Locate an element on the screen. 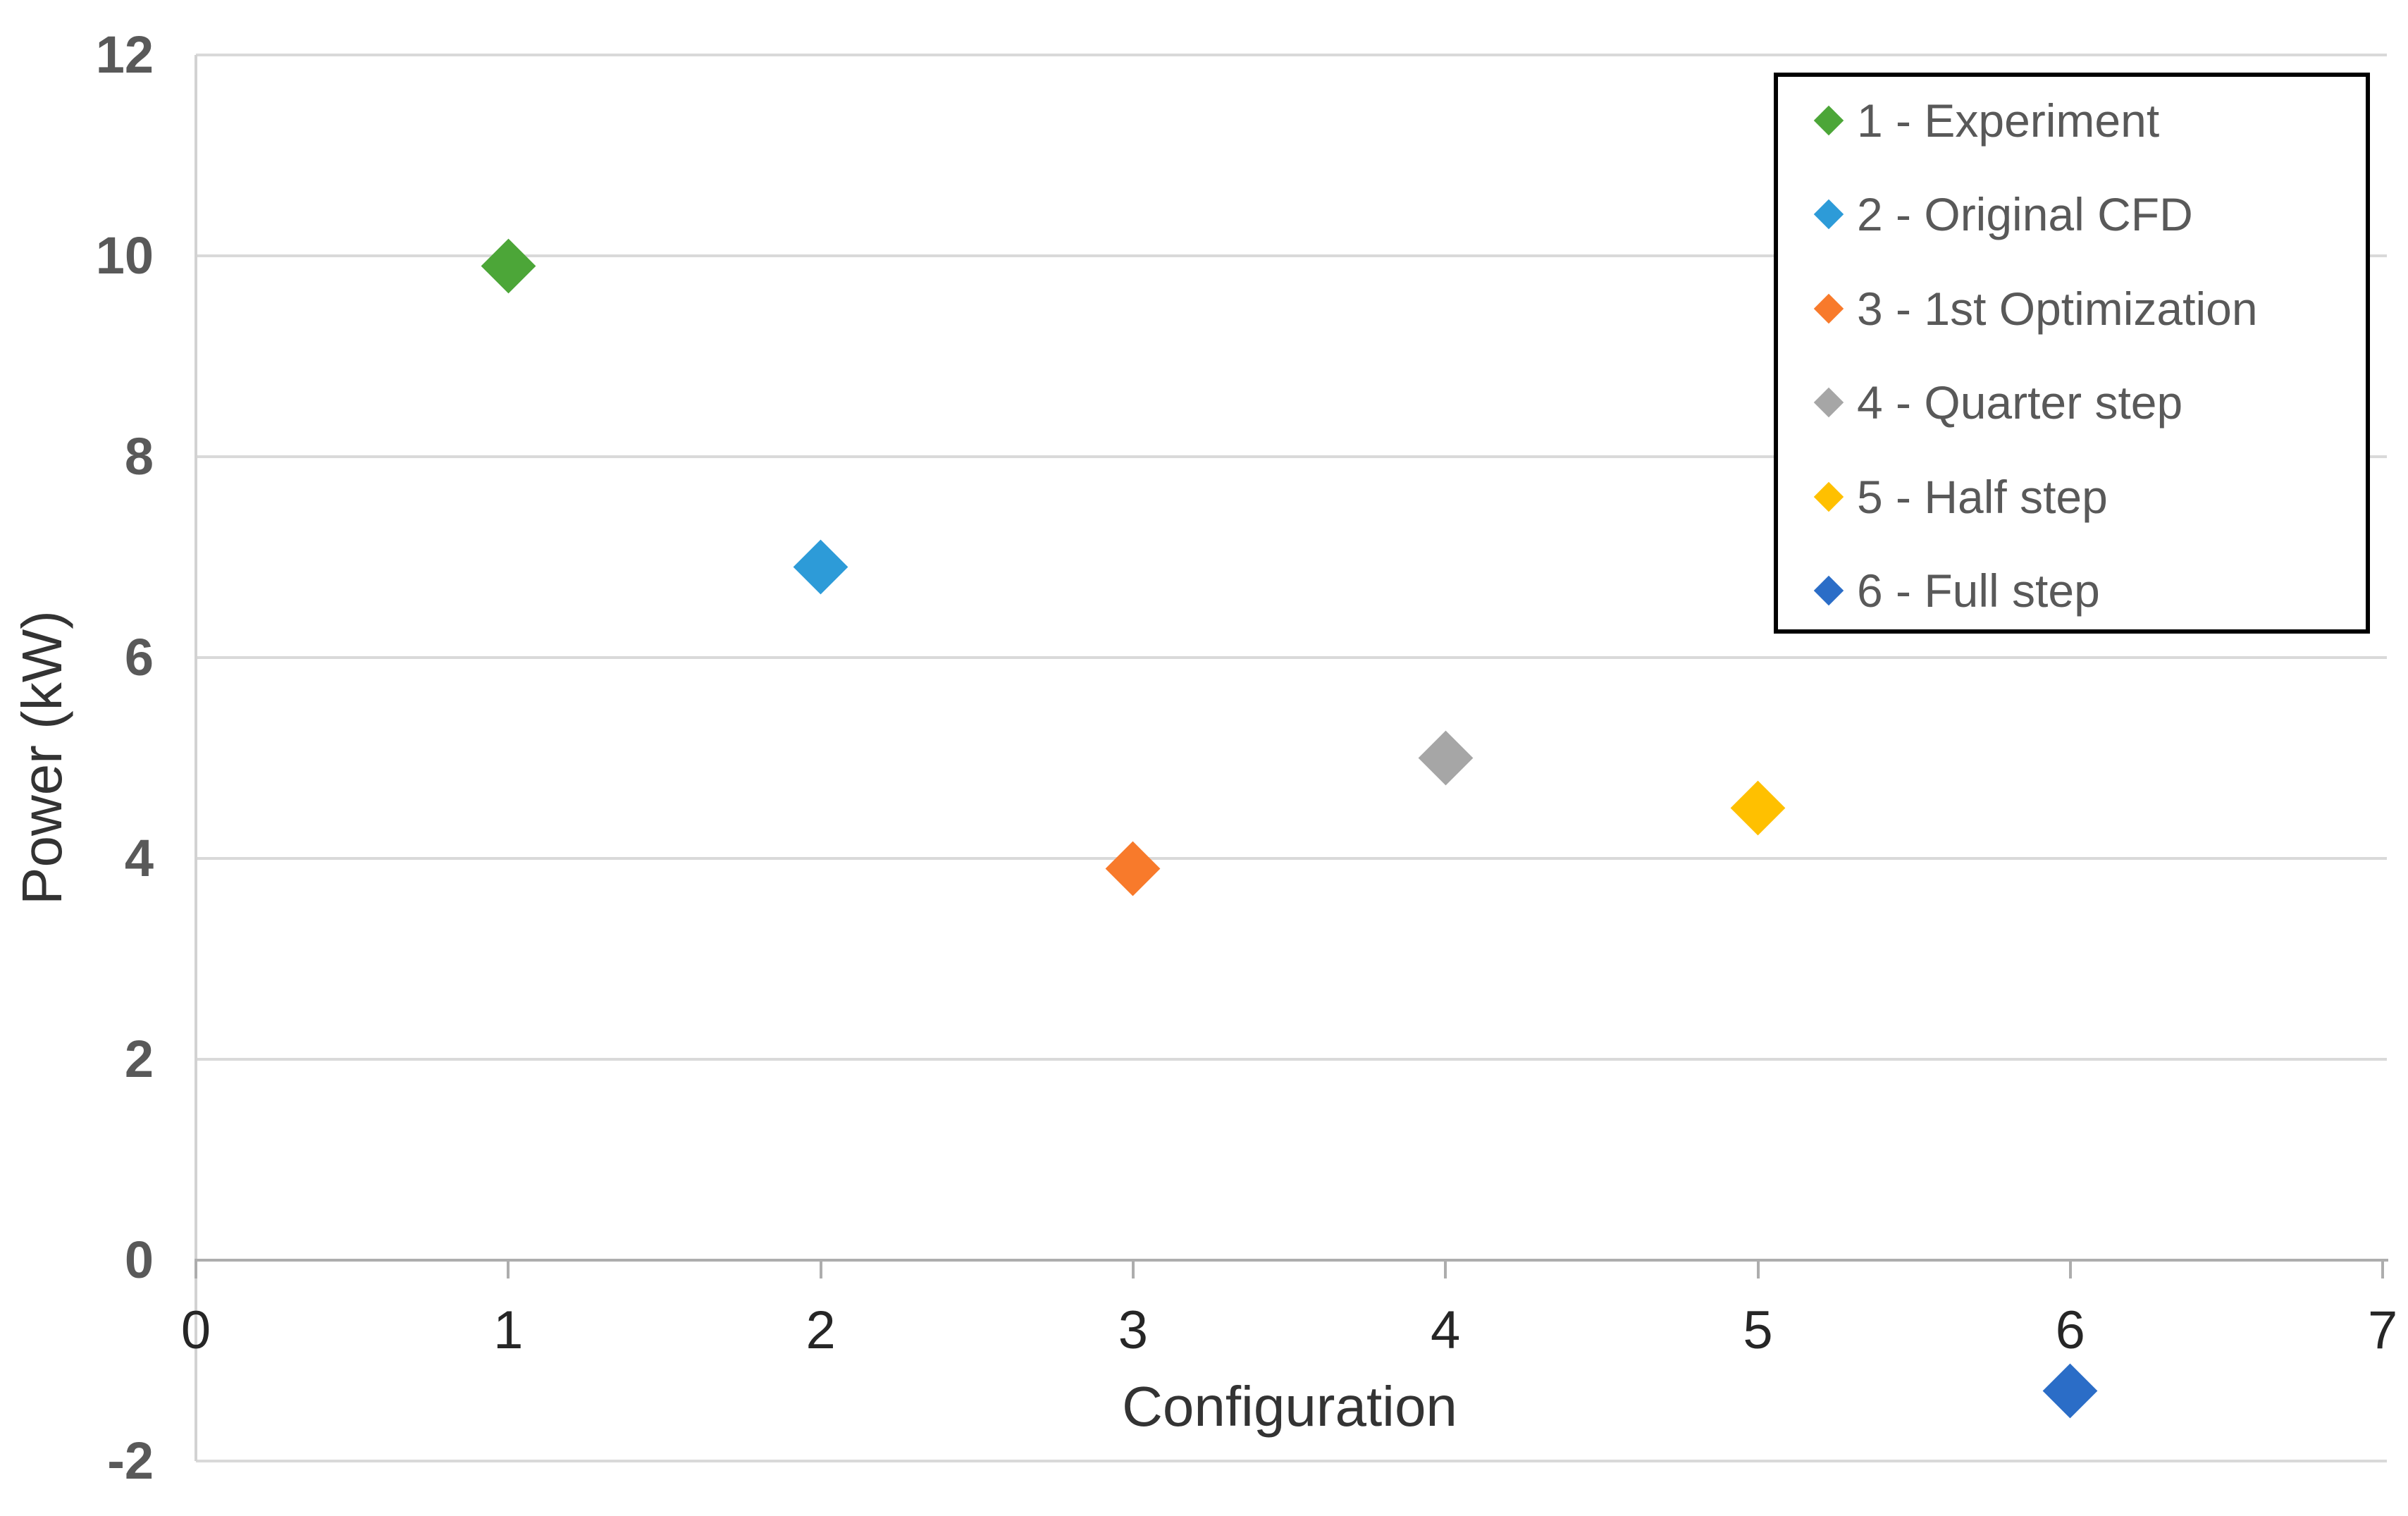 The width and height of the screenshot is (2408, 1516). legend-item-4: 4 - Quarter step is located at coordinates (2072, 402).